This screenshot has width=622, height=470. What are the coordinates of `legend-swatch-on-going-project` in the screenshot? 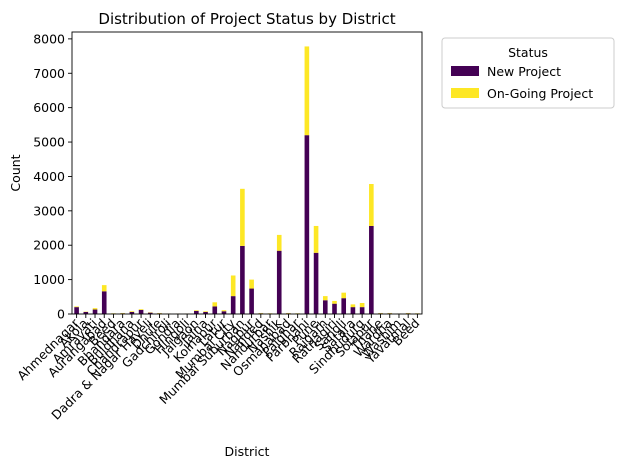 It's located at (465, 93).